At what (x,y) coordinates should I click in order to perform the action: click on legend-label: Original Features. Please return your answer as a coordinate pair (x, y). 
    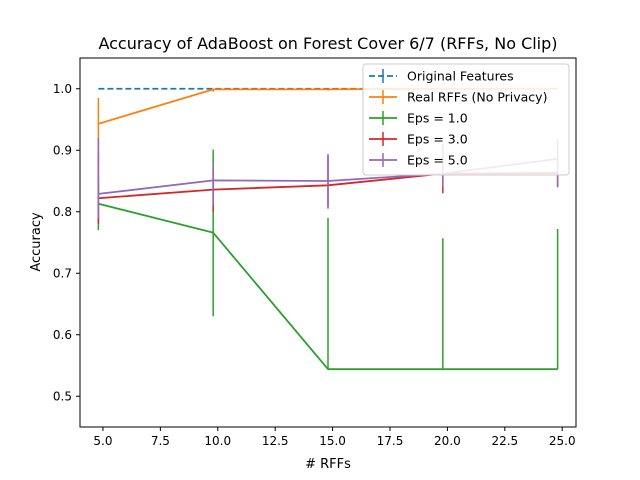
    Looking at the image, I should click on (460, 76).